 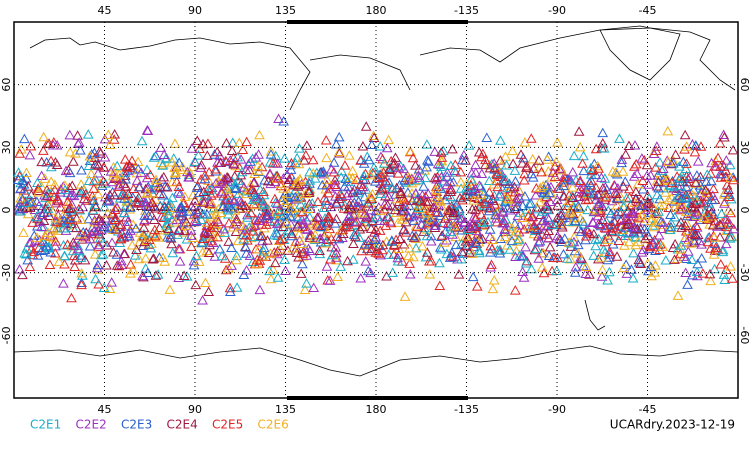 What do you see at coordinates (195, 10) in the screenshot?
I see `lon-tick-label: 90` at bounding box center [195, 10].